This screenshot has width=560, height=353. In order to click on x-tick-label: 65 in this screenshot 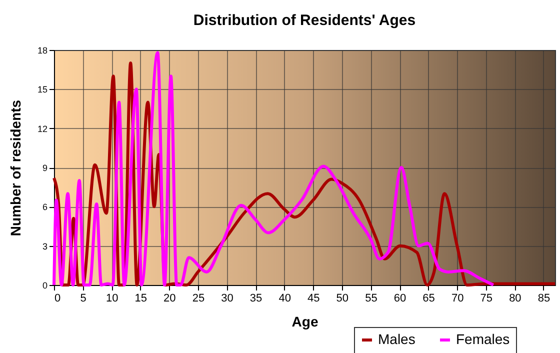, I will do `click(428, 298)`.